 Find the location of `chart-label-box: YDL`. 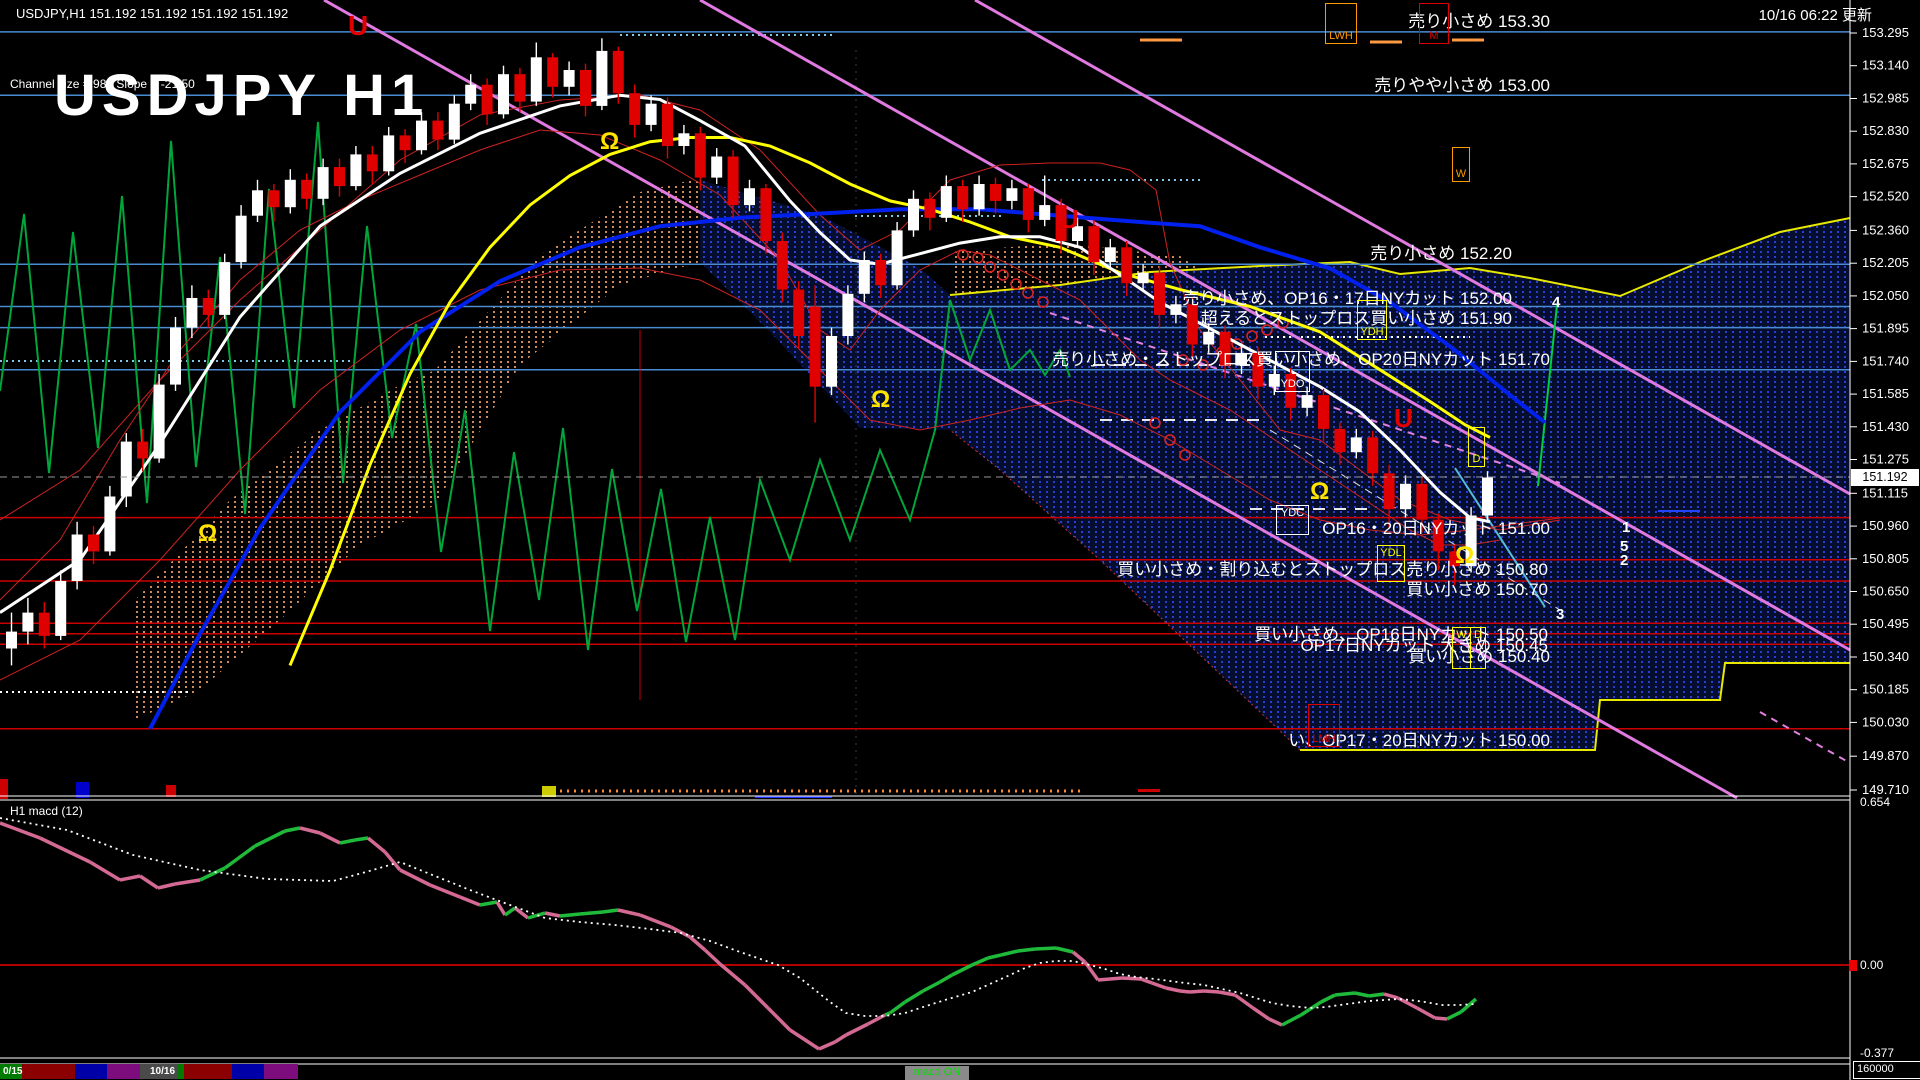

chart-label-box: YDL is located at coordinates (1391, 563).